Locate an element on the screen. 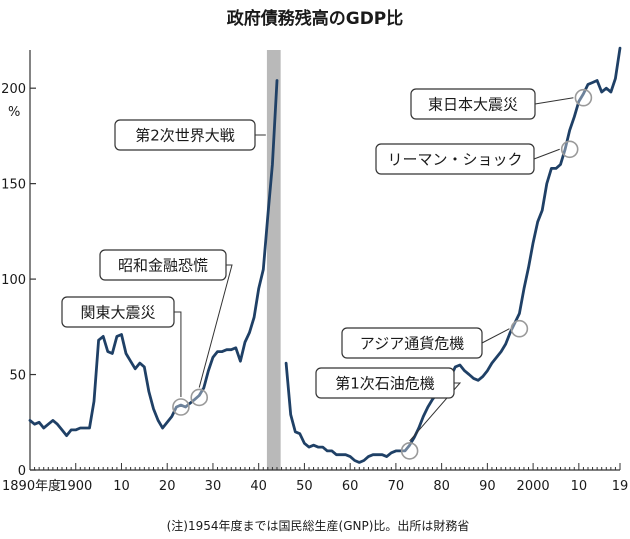  callout: 関東大震災 is located at coordinates (125, 356).